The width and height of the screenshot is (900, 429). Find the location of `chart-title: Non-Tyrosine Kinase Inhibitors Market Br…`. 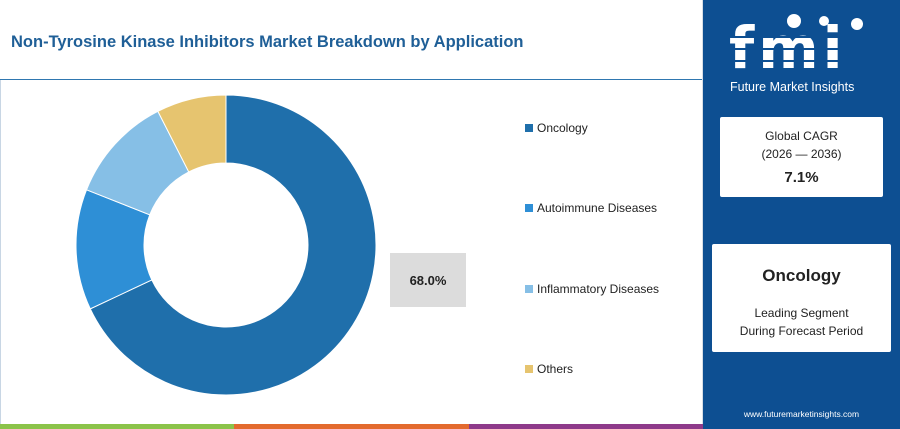

chart-title: Non-Tyrosine Kinase Inhibitors Market Br… is located at coordinates (267, 42).